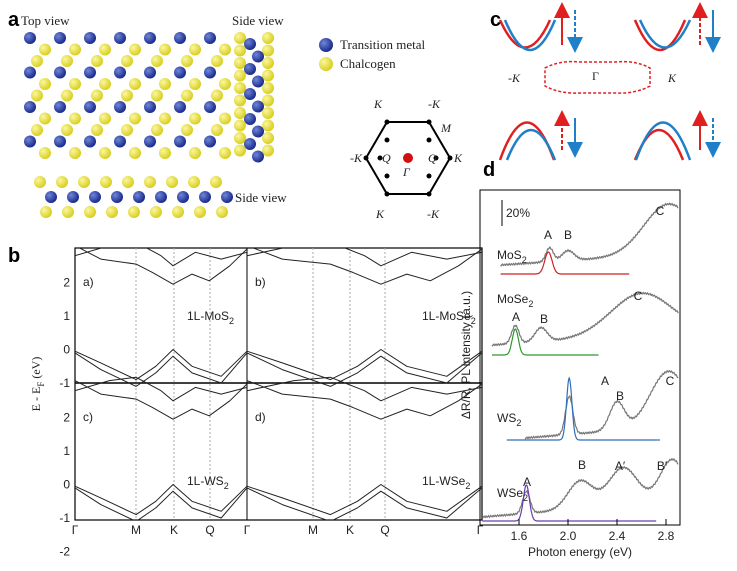 The width and height of the screenshot is (737, 571). What do you see at coordinates (582, 465) in the screenshot?
I see `peak-label: B` at bounding box center [582, 465].